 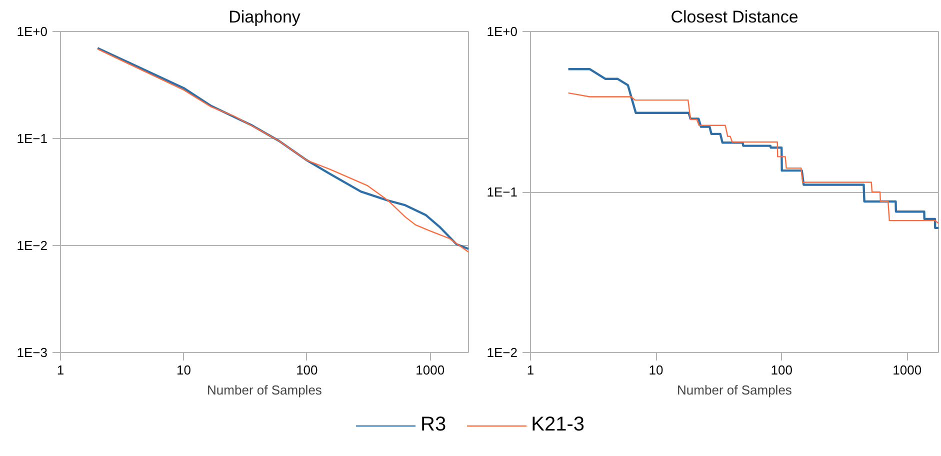 What do you see at coordinates (433, 425) in the screenshot?
I see `legend-label: R3` at bounding box center [433, 425].